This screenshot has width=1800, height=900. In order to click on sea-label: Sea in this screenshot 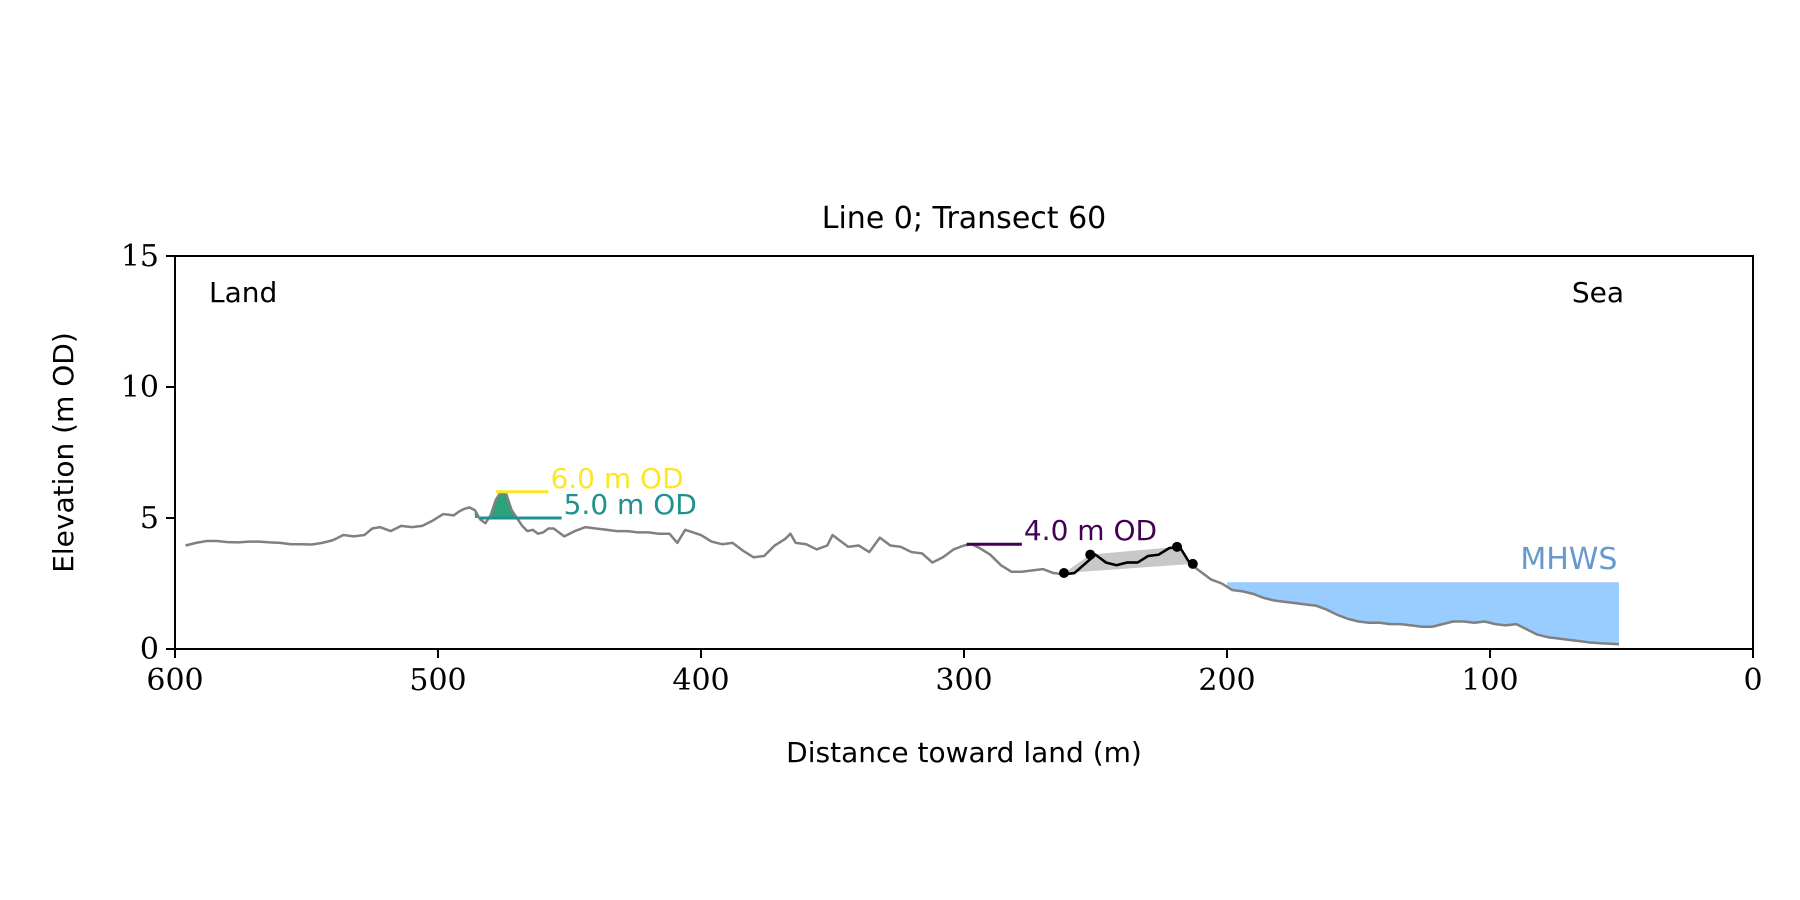, I will do `click(1598, 292)`.